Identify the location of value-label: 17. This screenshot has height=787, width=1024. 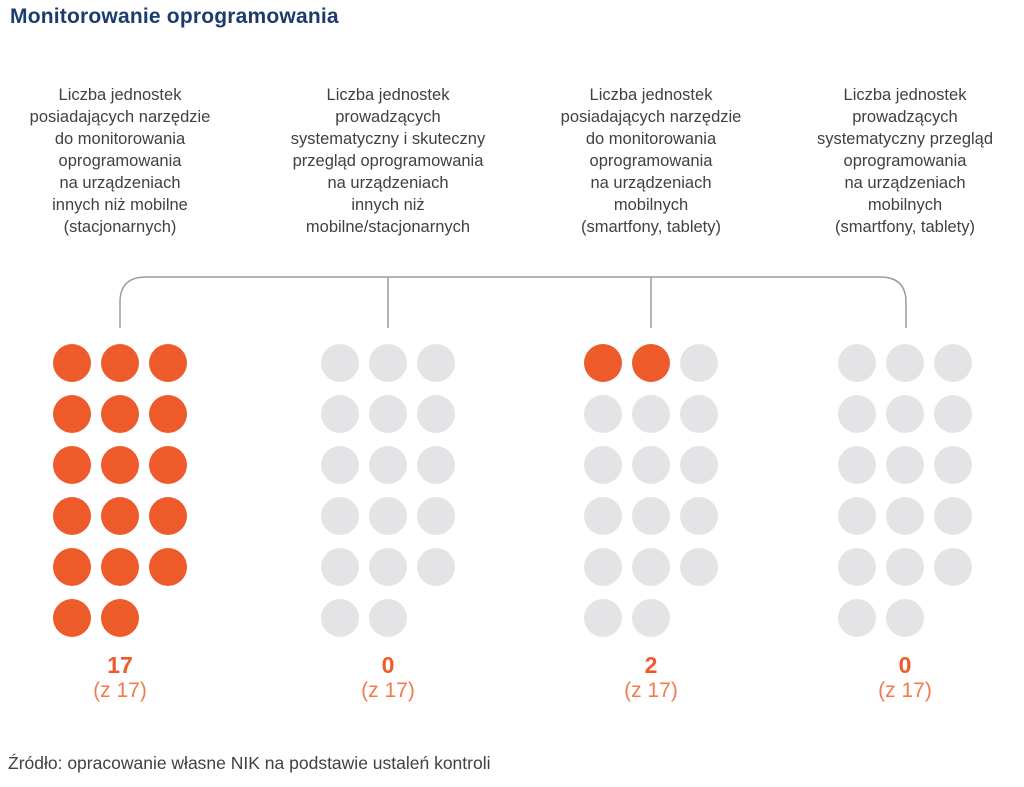
(120, 665).